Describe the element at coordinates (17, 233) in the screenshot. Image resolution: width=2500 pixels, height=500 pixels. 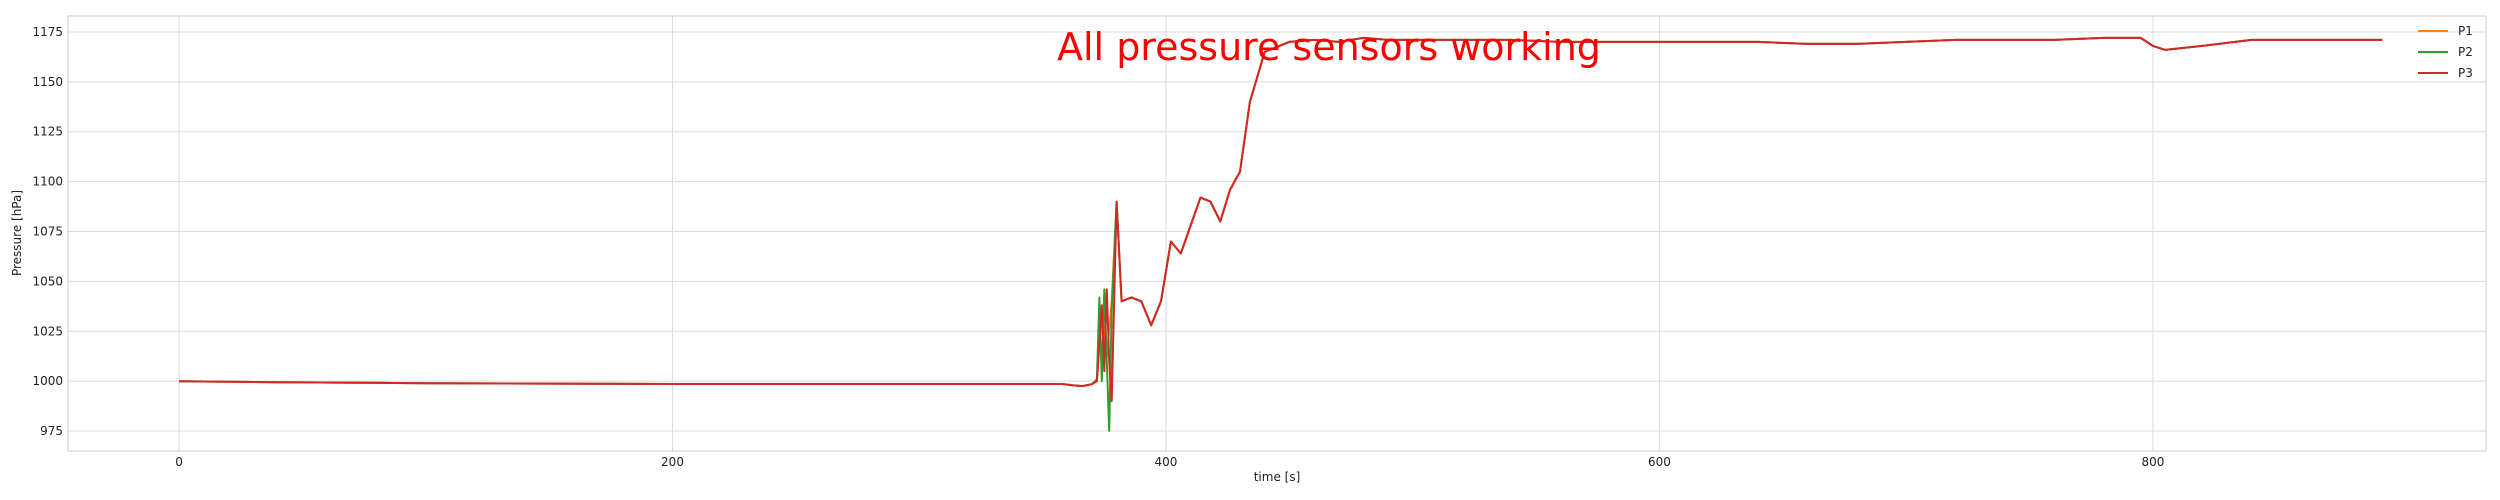
I see `y-axis-label: Pressure [hPa]` at that location.